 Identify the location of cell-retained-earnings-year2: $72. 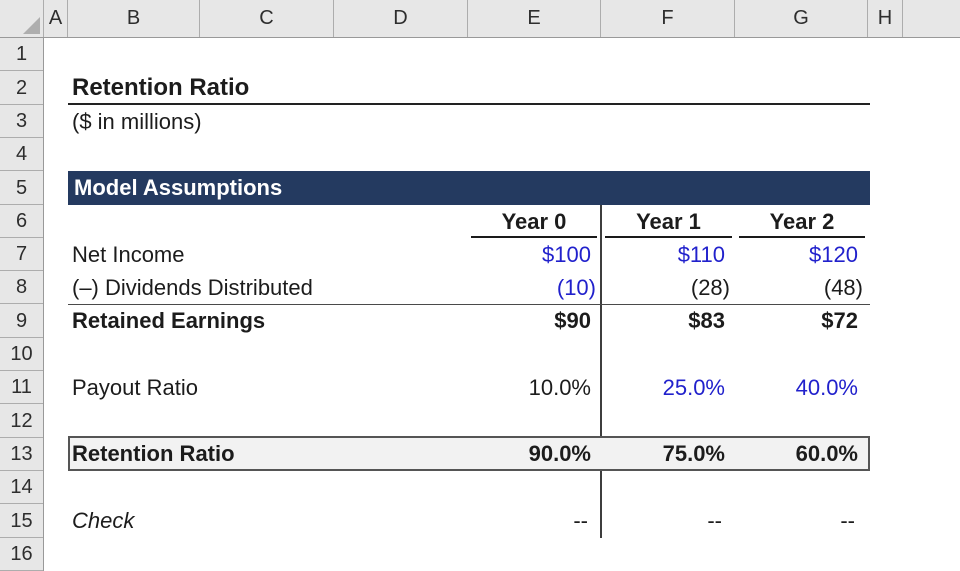
(839, 320).